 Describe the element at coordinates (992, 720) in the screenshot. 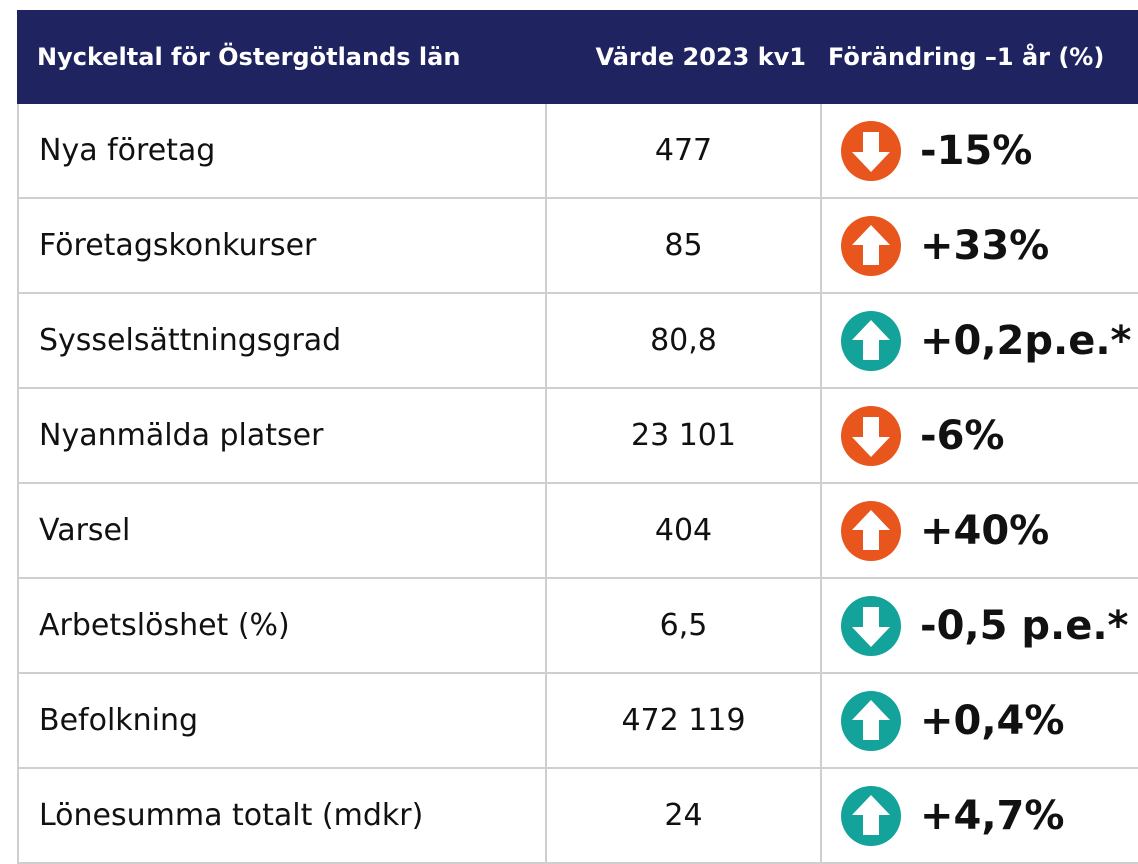

I see `change-text: +0,4%` at that location.